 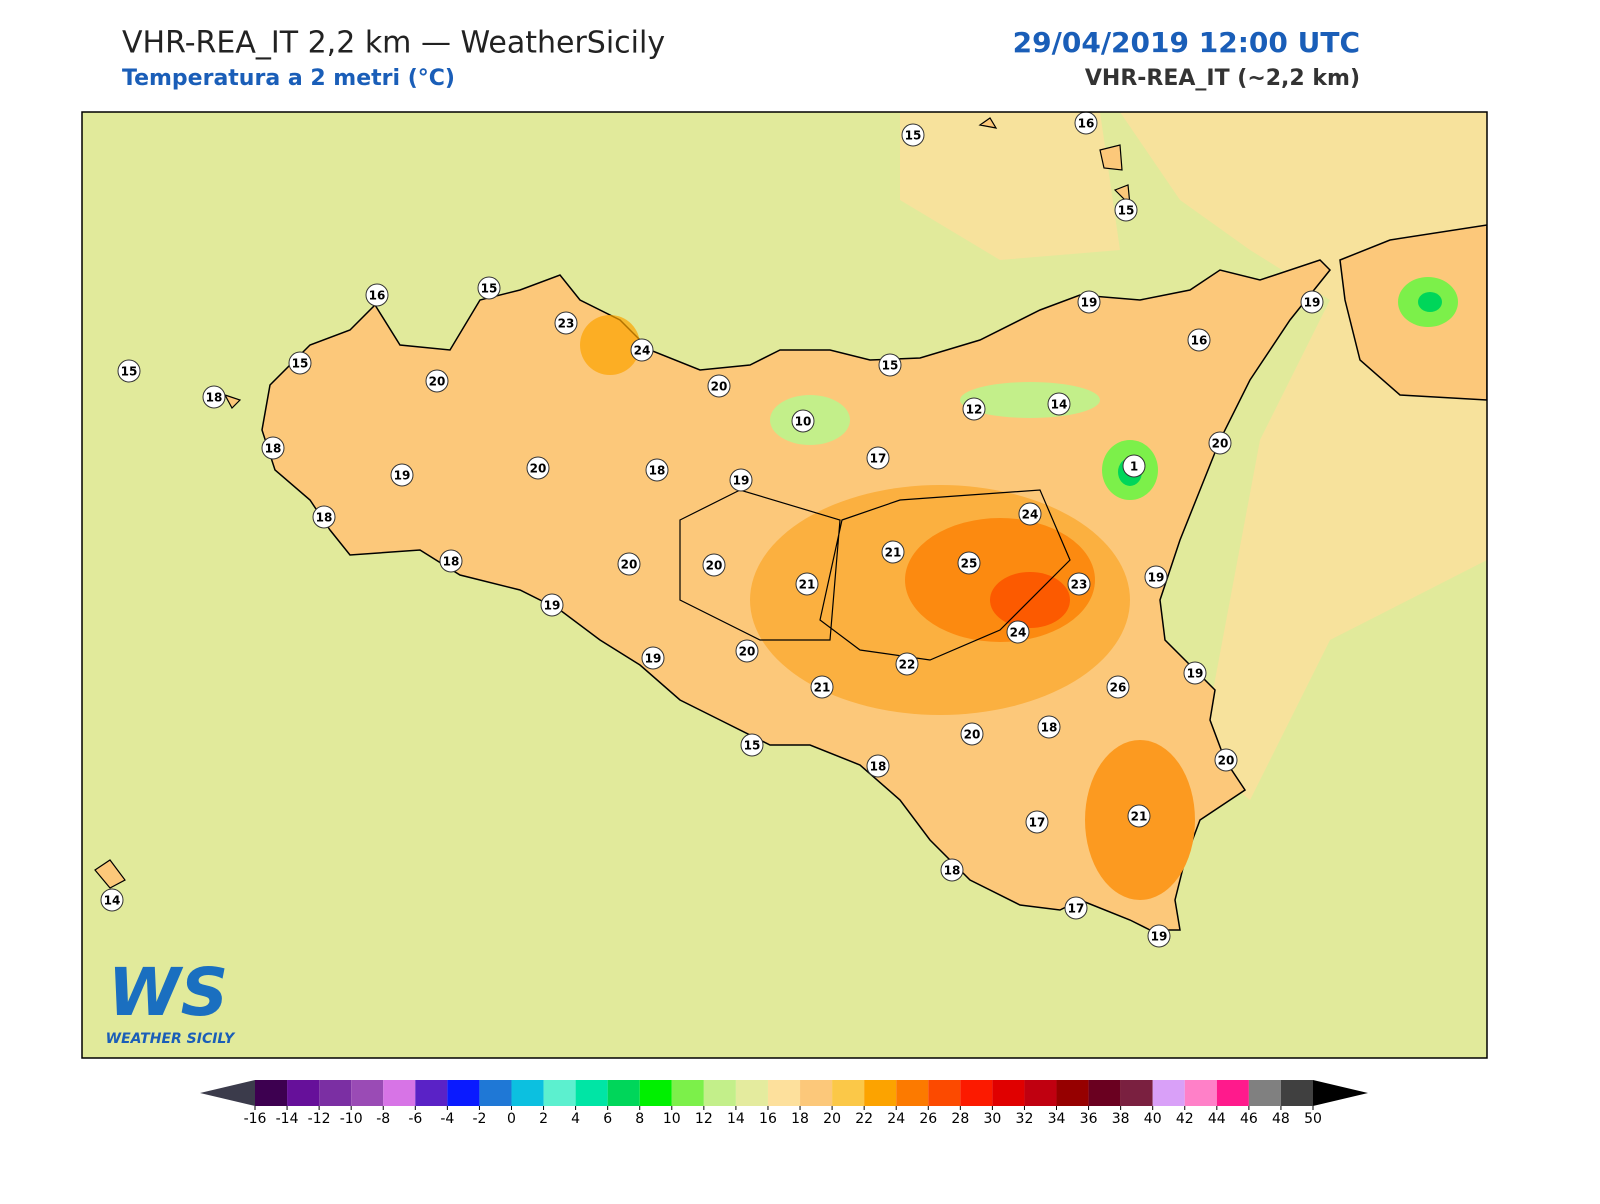 I want to click on station-value: 10, so click(x=803, y=422).